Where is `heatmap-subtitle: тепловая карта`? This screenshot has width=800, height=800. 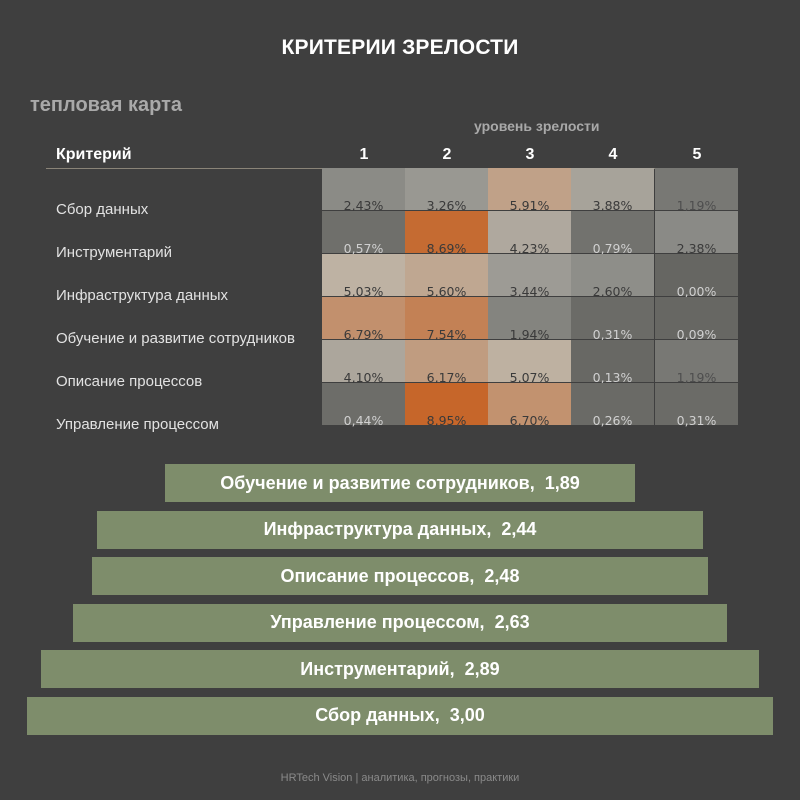 heatmap-subtitle: тепловая карта is located at coordinates (106, 105).